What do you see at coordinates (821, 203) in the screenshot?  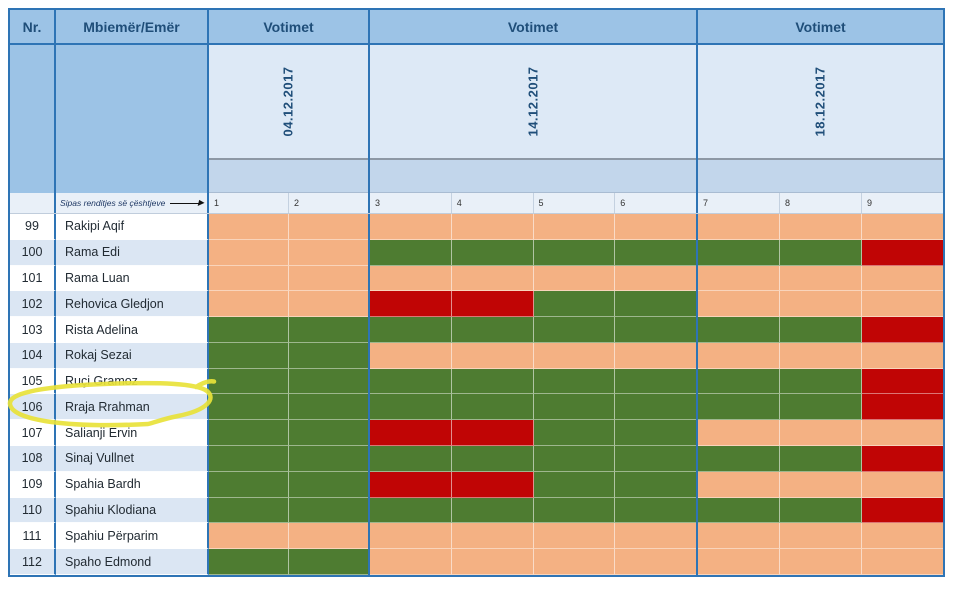 I see `column-number-8: 8` at bounding box center [821, 203].